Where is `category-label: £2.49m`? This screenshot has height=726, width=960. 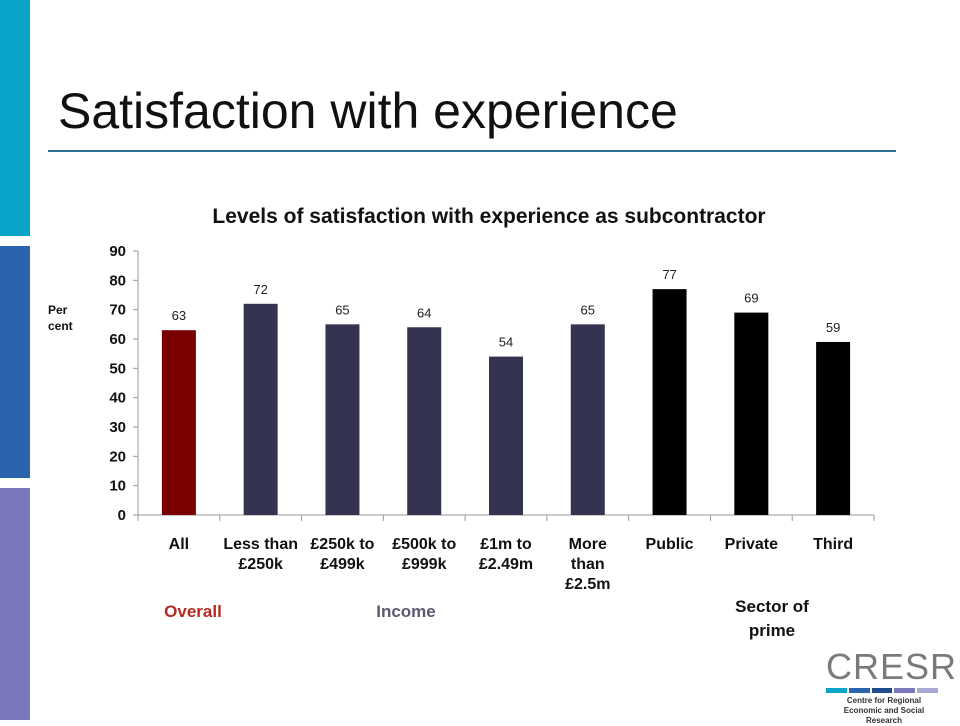 category-label: £2.49m is located at coordinates (506, 564).